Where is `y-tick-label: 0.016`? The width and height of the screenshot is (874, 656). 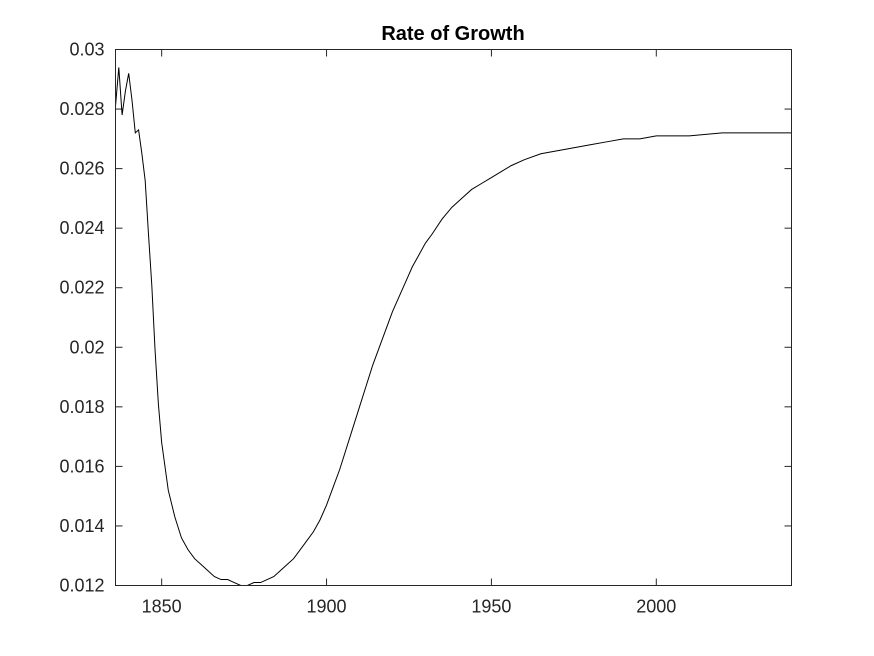
y-tick-label: 0.016 is located at coordinates (81, 466).